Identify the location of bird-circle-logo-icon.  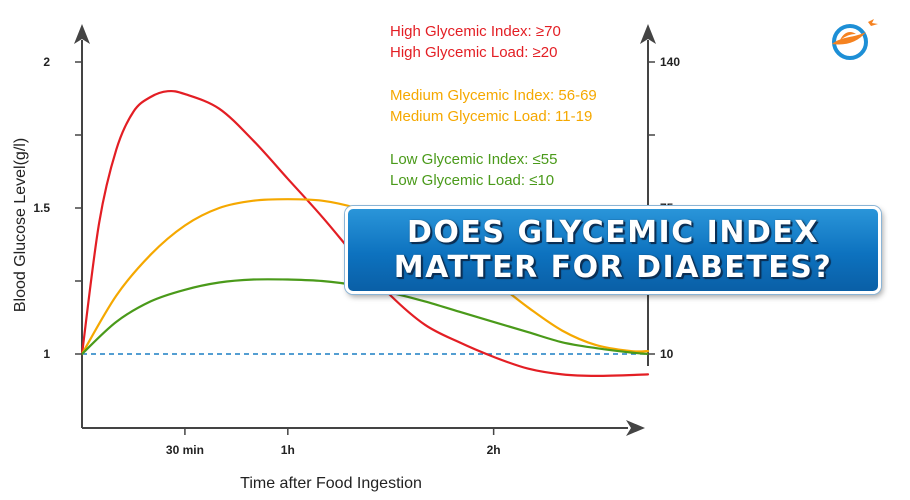
(855, 39).